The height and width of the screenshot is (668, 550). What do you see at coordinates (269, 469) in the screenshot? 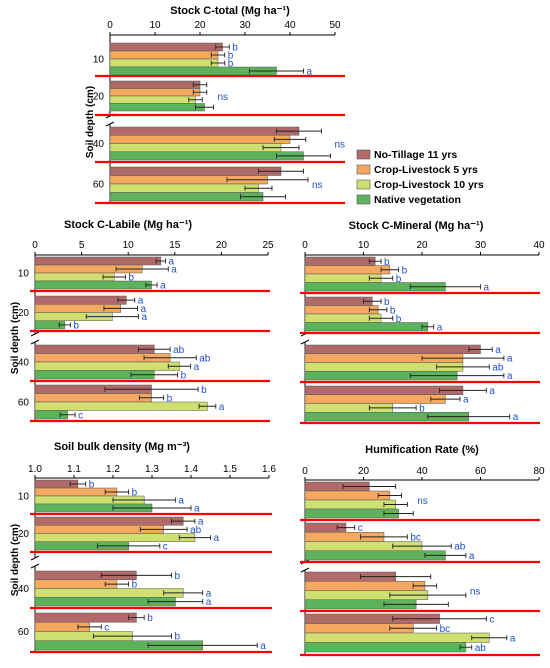
I see `x-tick-label: 1.6` at bounding box center [269, 469].